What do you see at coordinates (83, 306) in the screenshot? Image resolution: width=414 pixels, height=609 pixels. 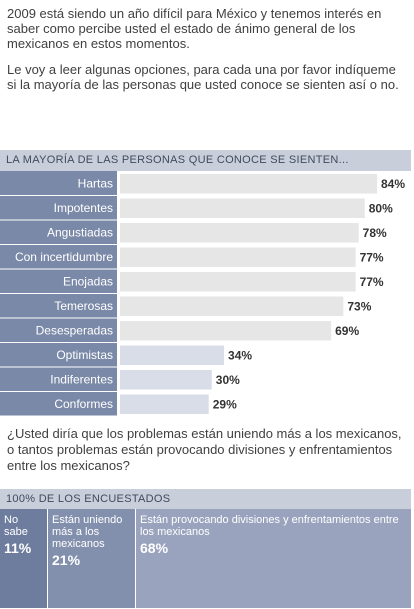 I see `category-label-temerosas: Temerosas` at bounding box center [83, 306].